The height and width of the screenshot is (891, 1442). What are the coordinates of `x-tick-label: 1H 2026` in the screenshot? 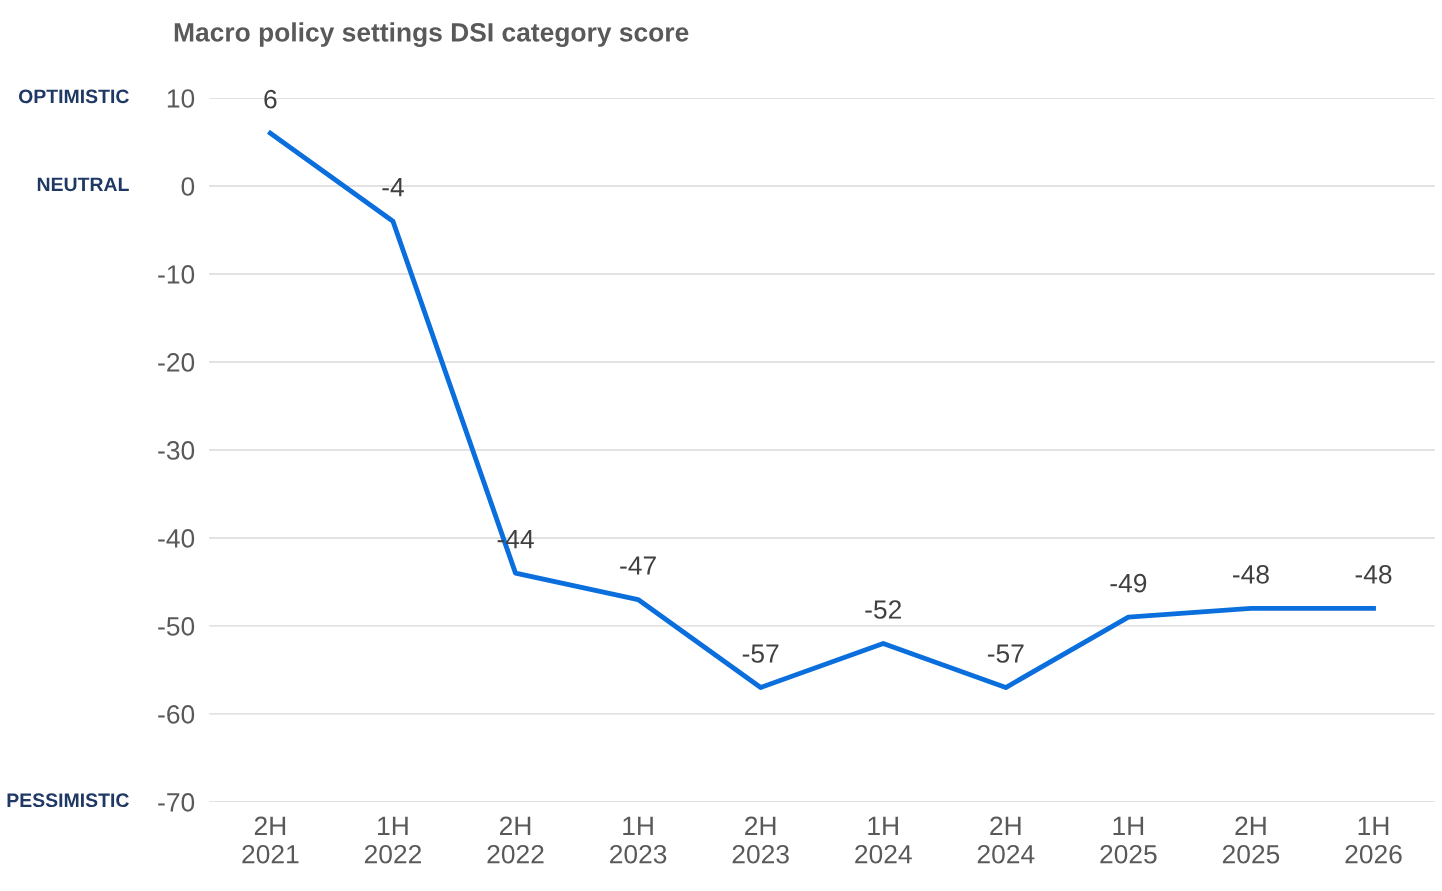 It's located at (1373, 840).